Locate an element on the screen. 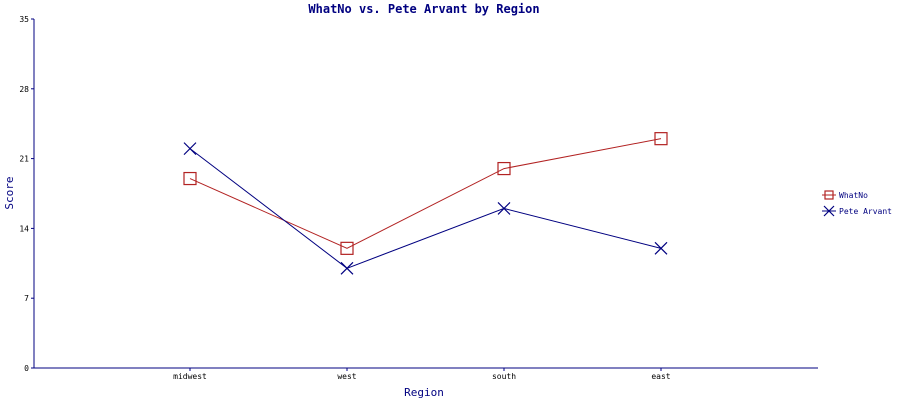 Image resolution: width=900 pixels, height=405 pixels. y-tick-label: 0 is located at coordinates (26, 368).